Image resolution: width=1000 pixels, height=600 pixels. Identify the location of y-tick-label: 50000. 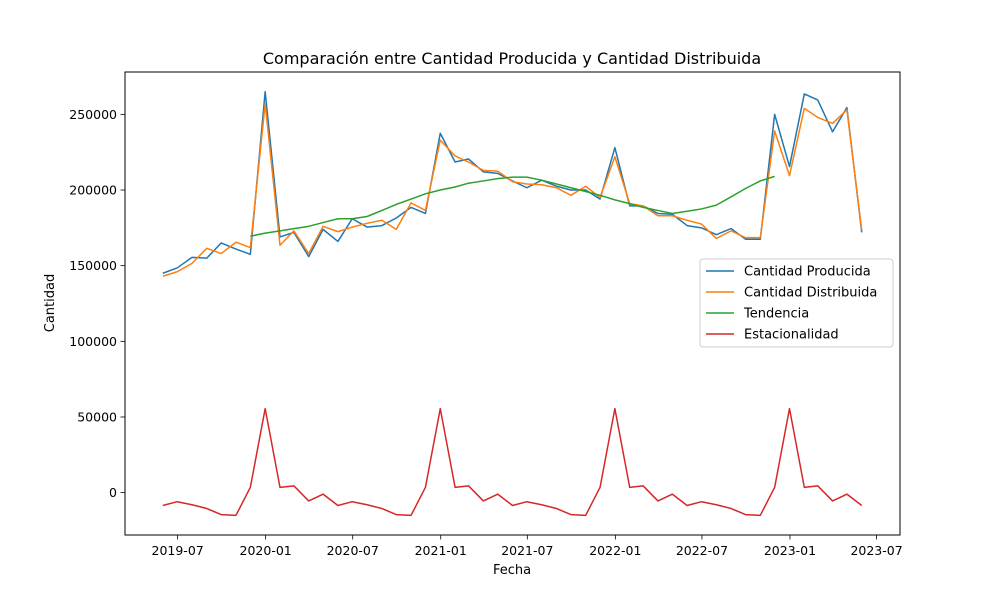
(97, 416).